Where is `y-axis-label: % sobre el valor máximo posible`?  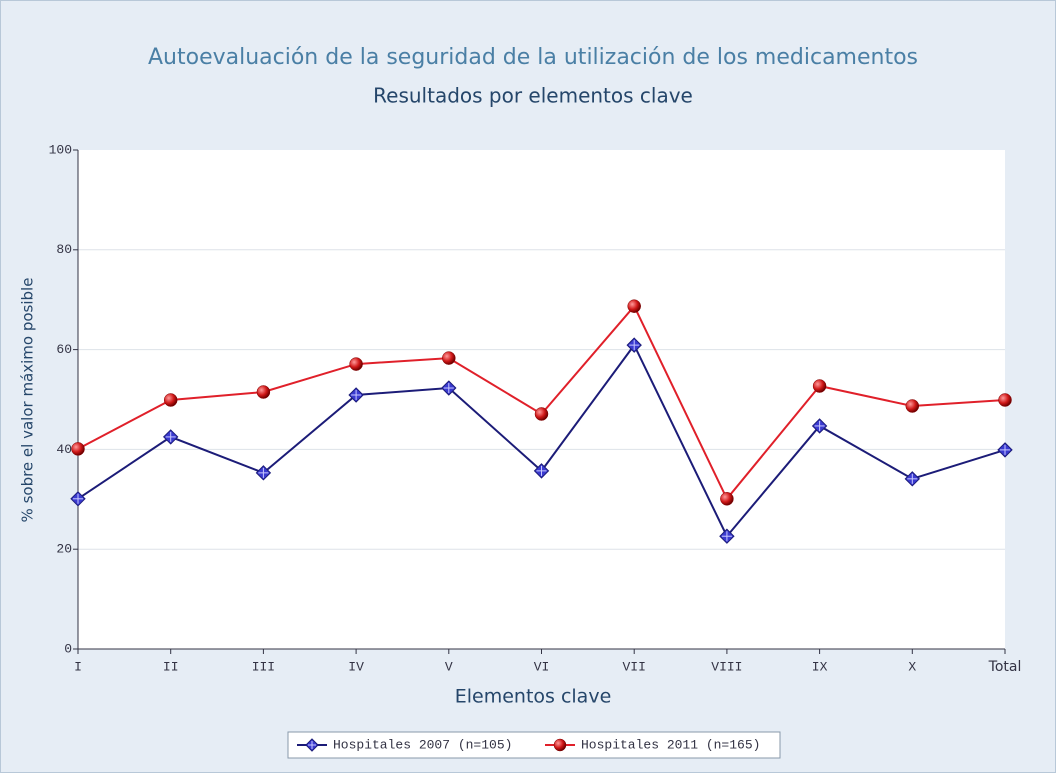
y-axis-label: % sobre el valor máximo posible is located at coordinates (28, 400).